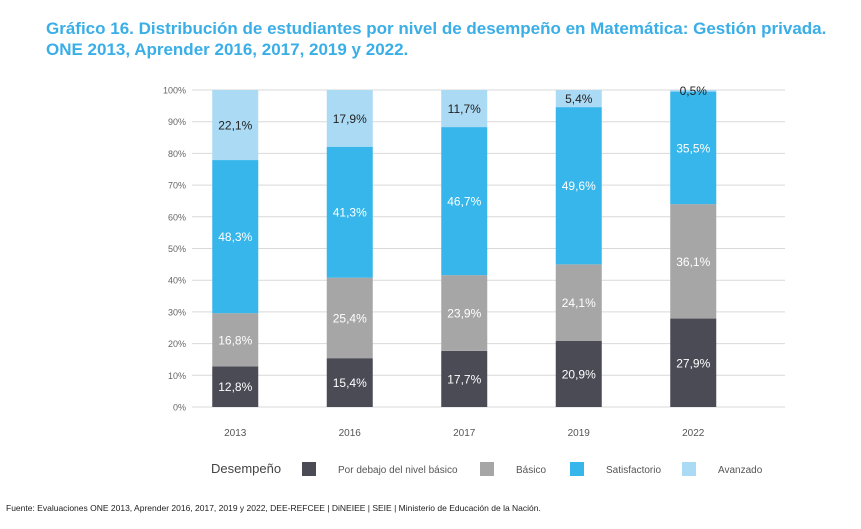 Image resolution: width=861 pixels, height=529 pixels. I want to click on x-tick-label: 2017, so click(464, 433).